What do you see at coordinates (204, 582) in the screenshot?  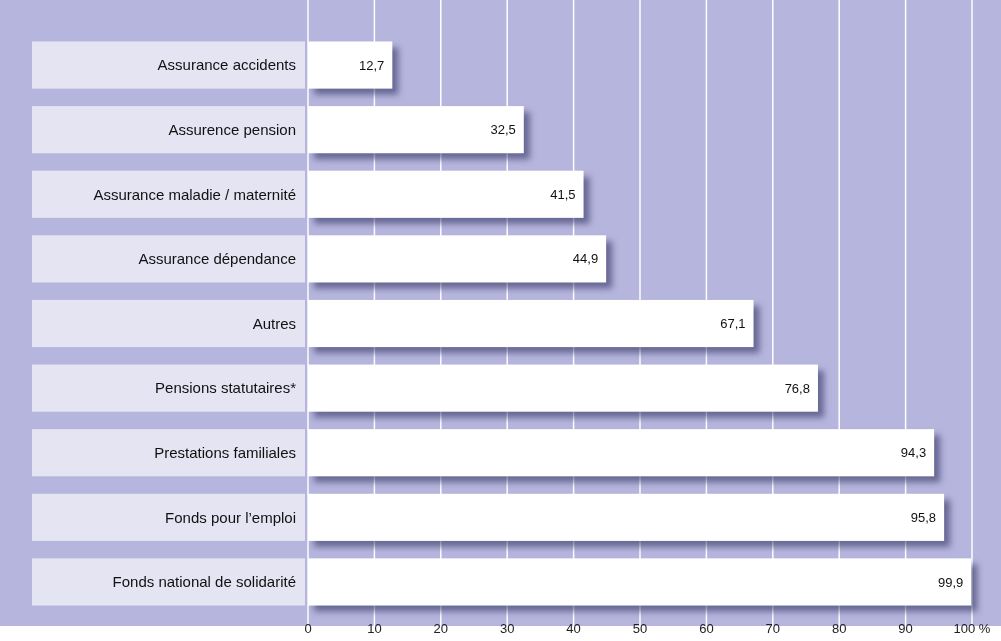 I see `y-tick-label: Fonds national de solidarité` at bounding box center [204, 582].